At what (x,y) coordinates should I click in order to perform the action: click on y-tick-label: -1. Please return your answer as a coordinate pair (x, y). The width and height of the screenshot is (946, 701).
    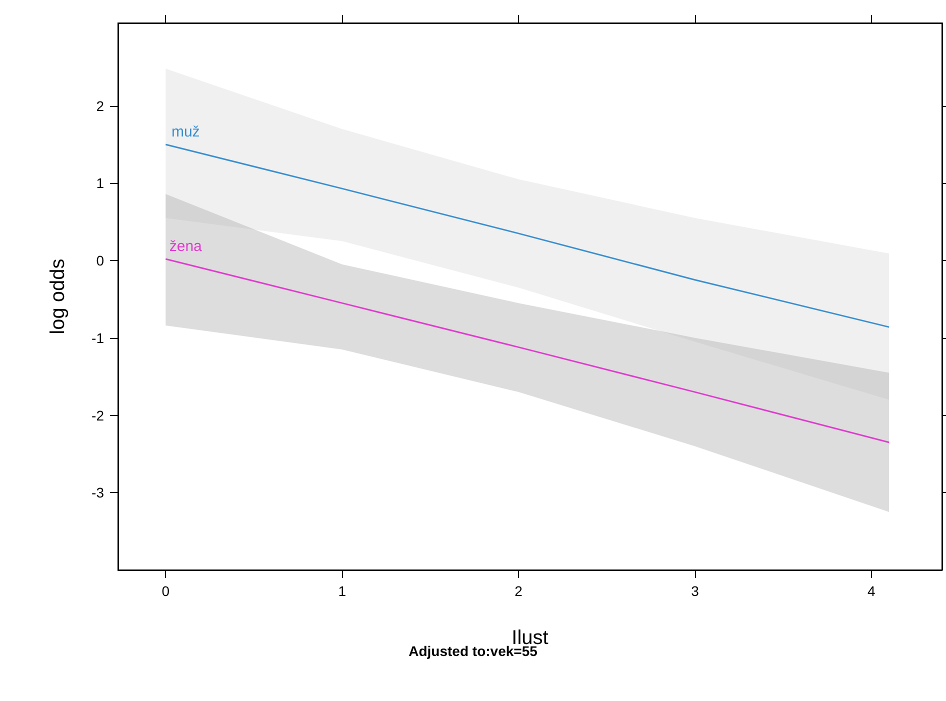
    Looking at the image, I should click on (98, 338).